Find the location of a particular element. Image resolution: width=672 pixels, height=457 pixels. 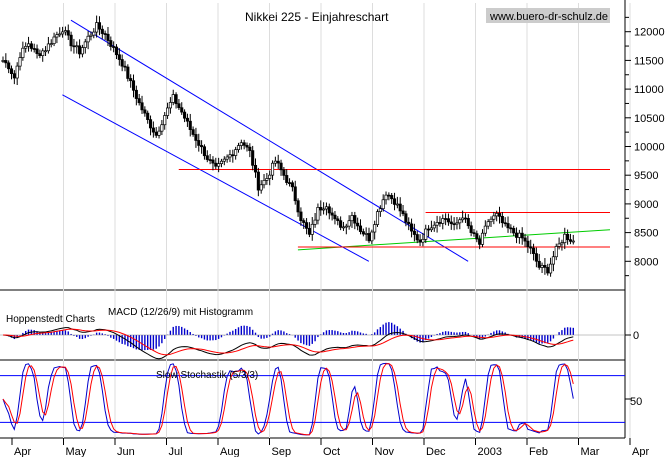

macd-label: MACD (12/26/9) mit Histogramm is located at coordinates (180, 312).